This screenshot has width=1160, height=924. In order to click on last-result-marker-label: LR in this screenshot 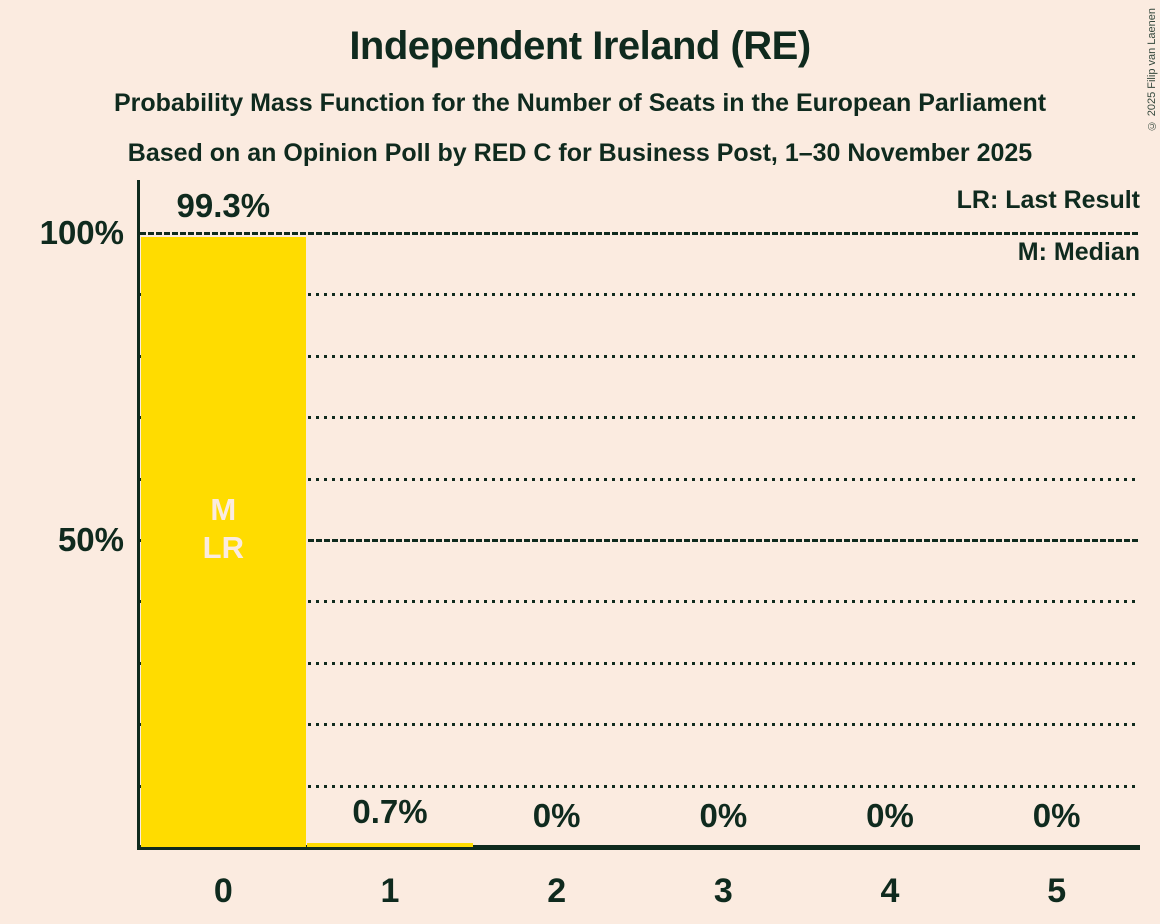, I will do `click(223, 547)`.